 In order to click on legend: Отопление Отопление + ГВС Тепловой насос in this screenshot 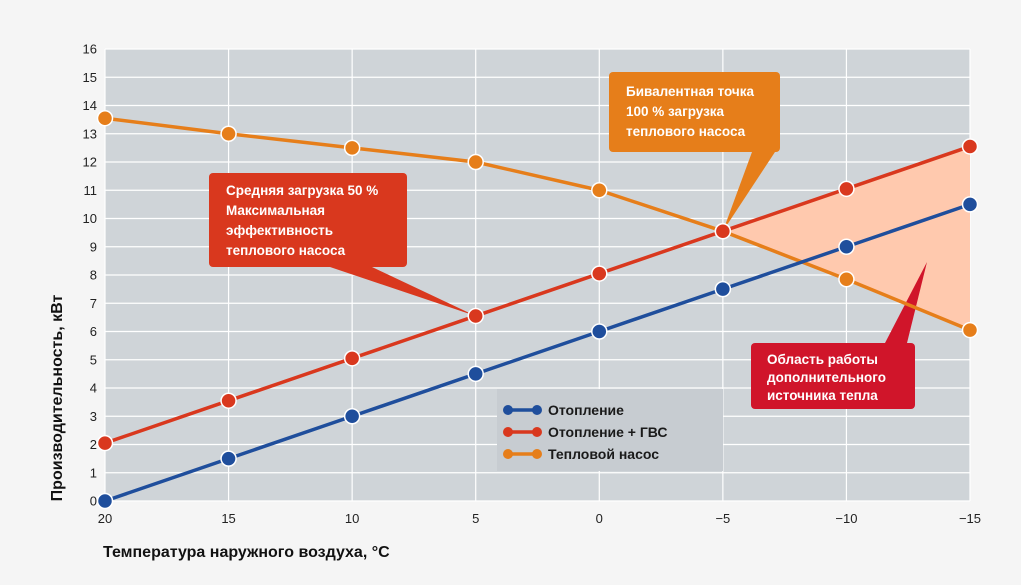, I will do `click(585, 432)`.